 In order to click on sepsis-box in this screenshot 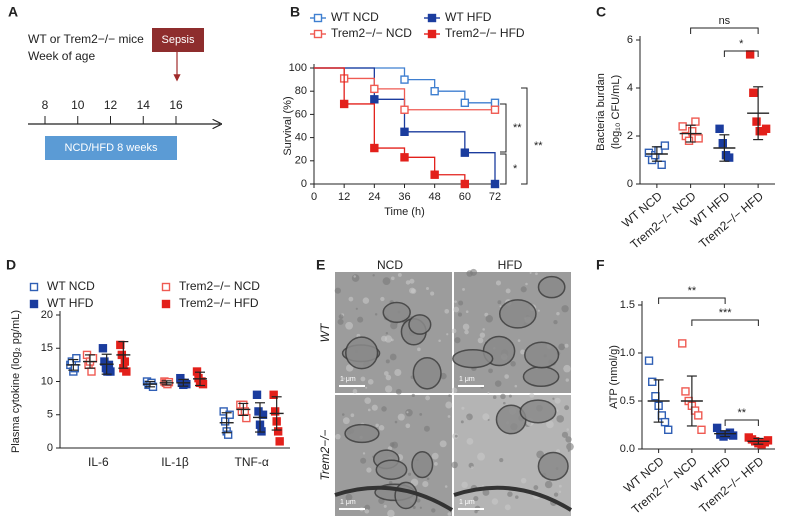, I will do `click(178, 40)`.